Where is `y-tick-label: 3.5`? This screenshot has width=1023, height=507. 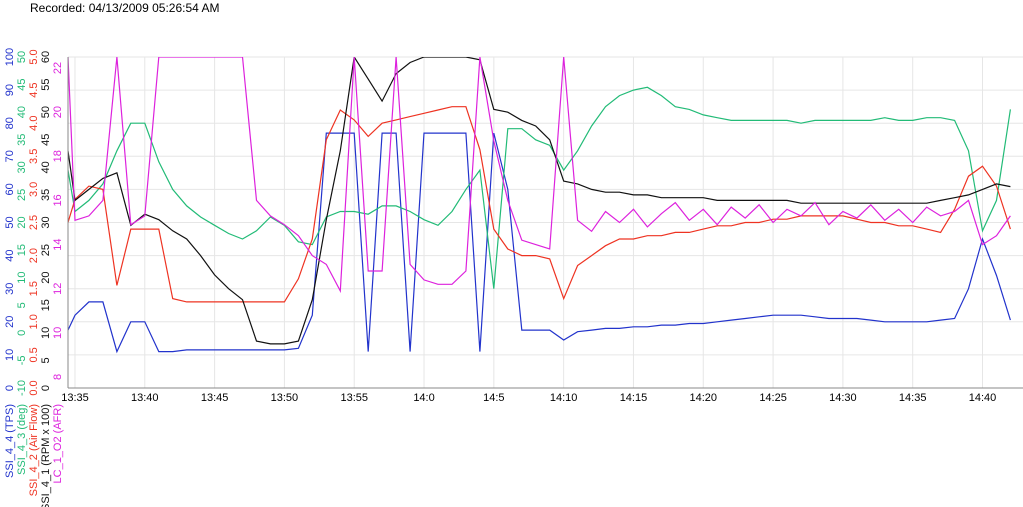 y-tick-label: 3.5 is located at coordinates (34, 156).